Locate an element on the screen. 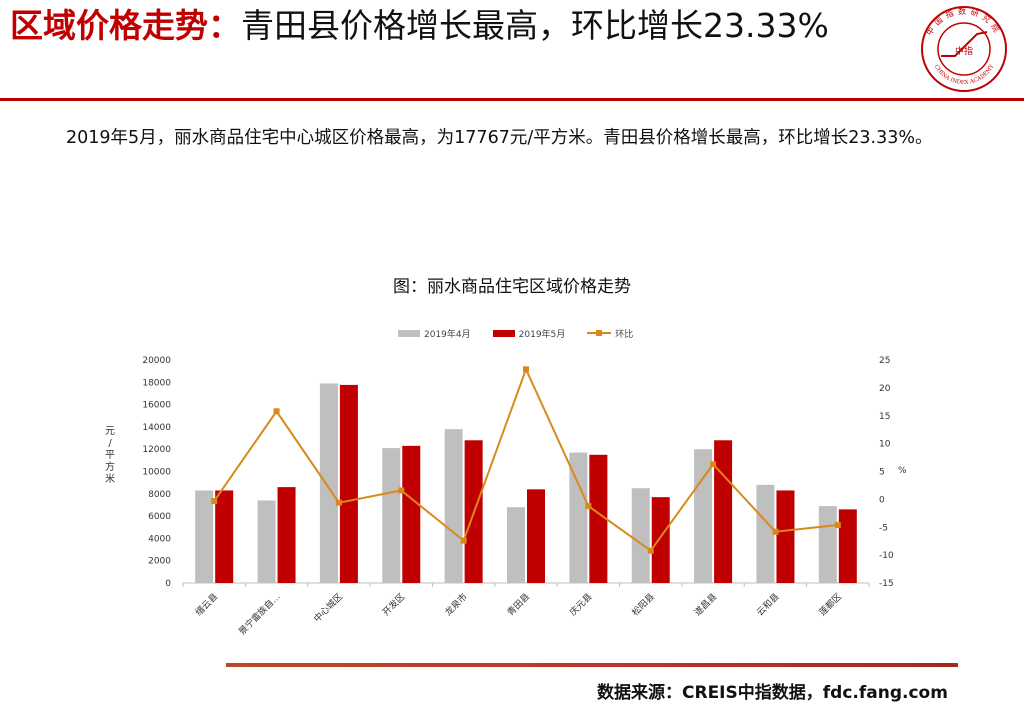  y-left-tick-label: 18000 is located at coordinates (156, 383).